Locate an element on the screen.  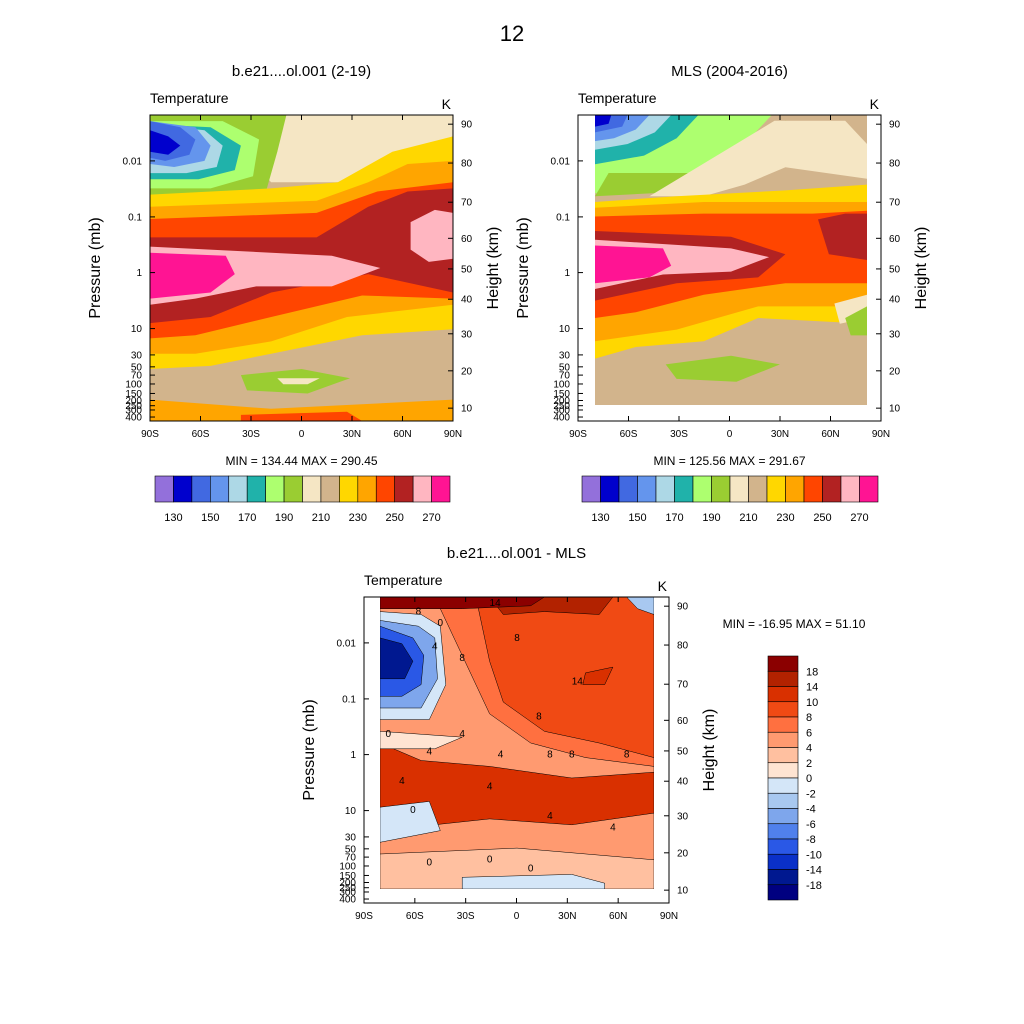
colorbar-label: 4 is located at coordinates (809, 749).